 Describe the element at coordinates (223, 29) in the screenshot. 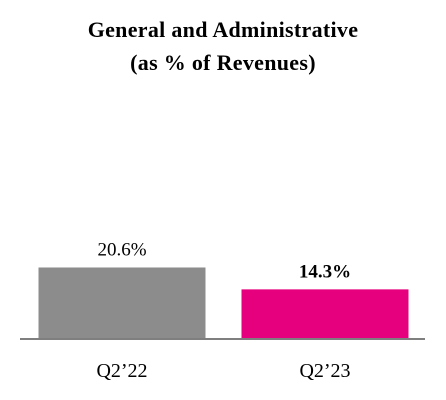

I see `chart-title-line-1: General and Administrative` at that location.